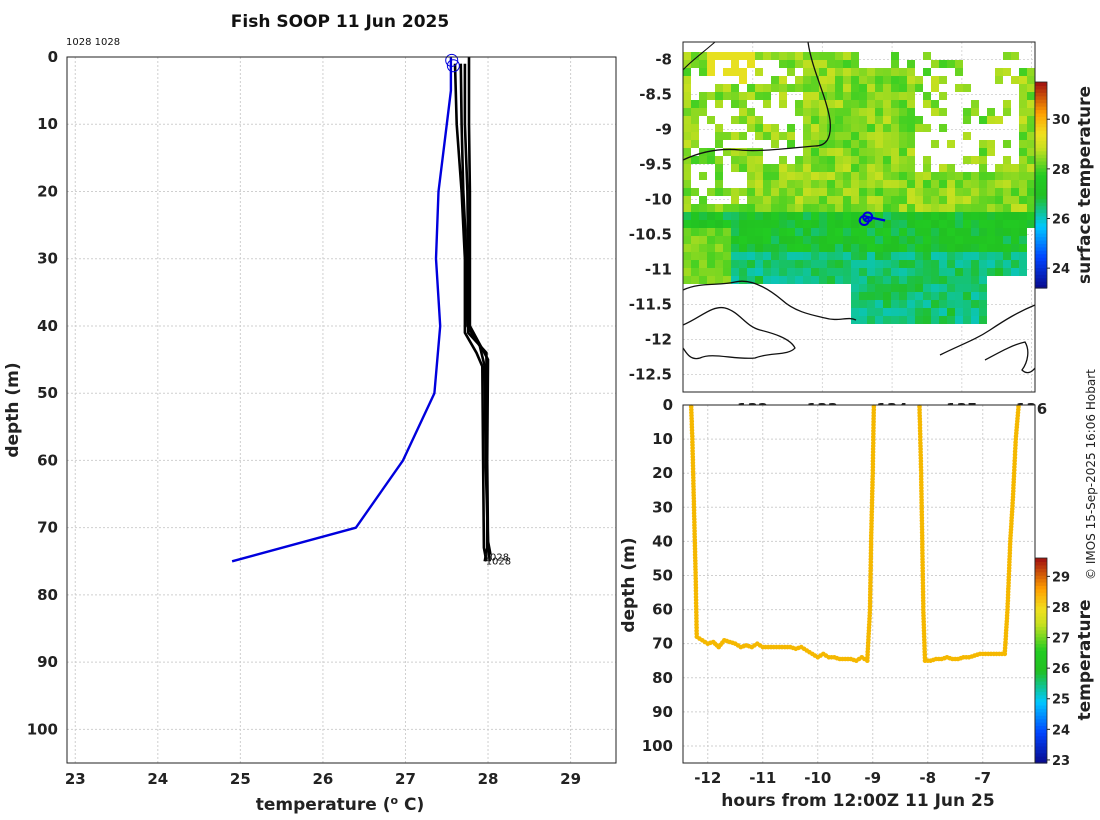  Describe the element at coordinates (1041, 185) in the screenshot. I see `sst-colorbar-frame` at that location.